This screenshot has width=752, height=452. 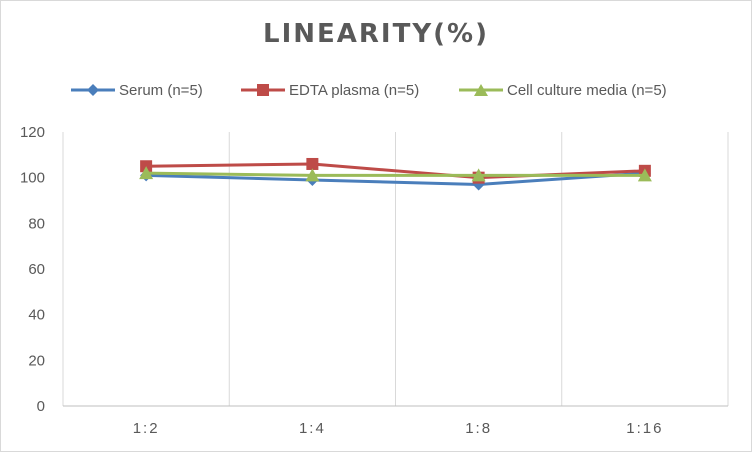 I want to click on y-tick-label: 100, so click(x=32, y=178).